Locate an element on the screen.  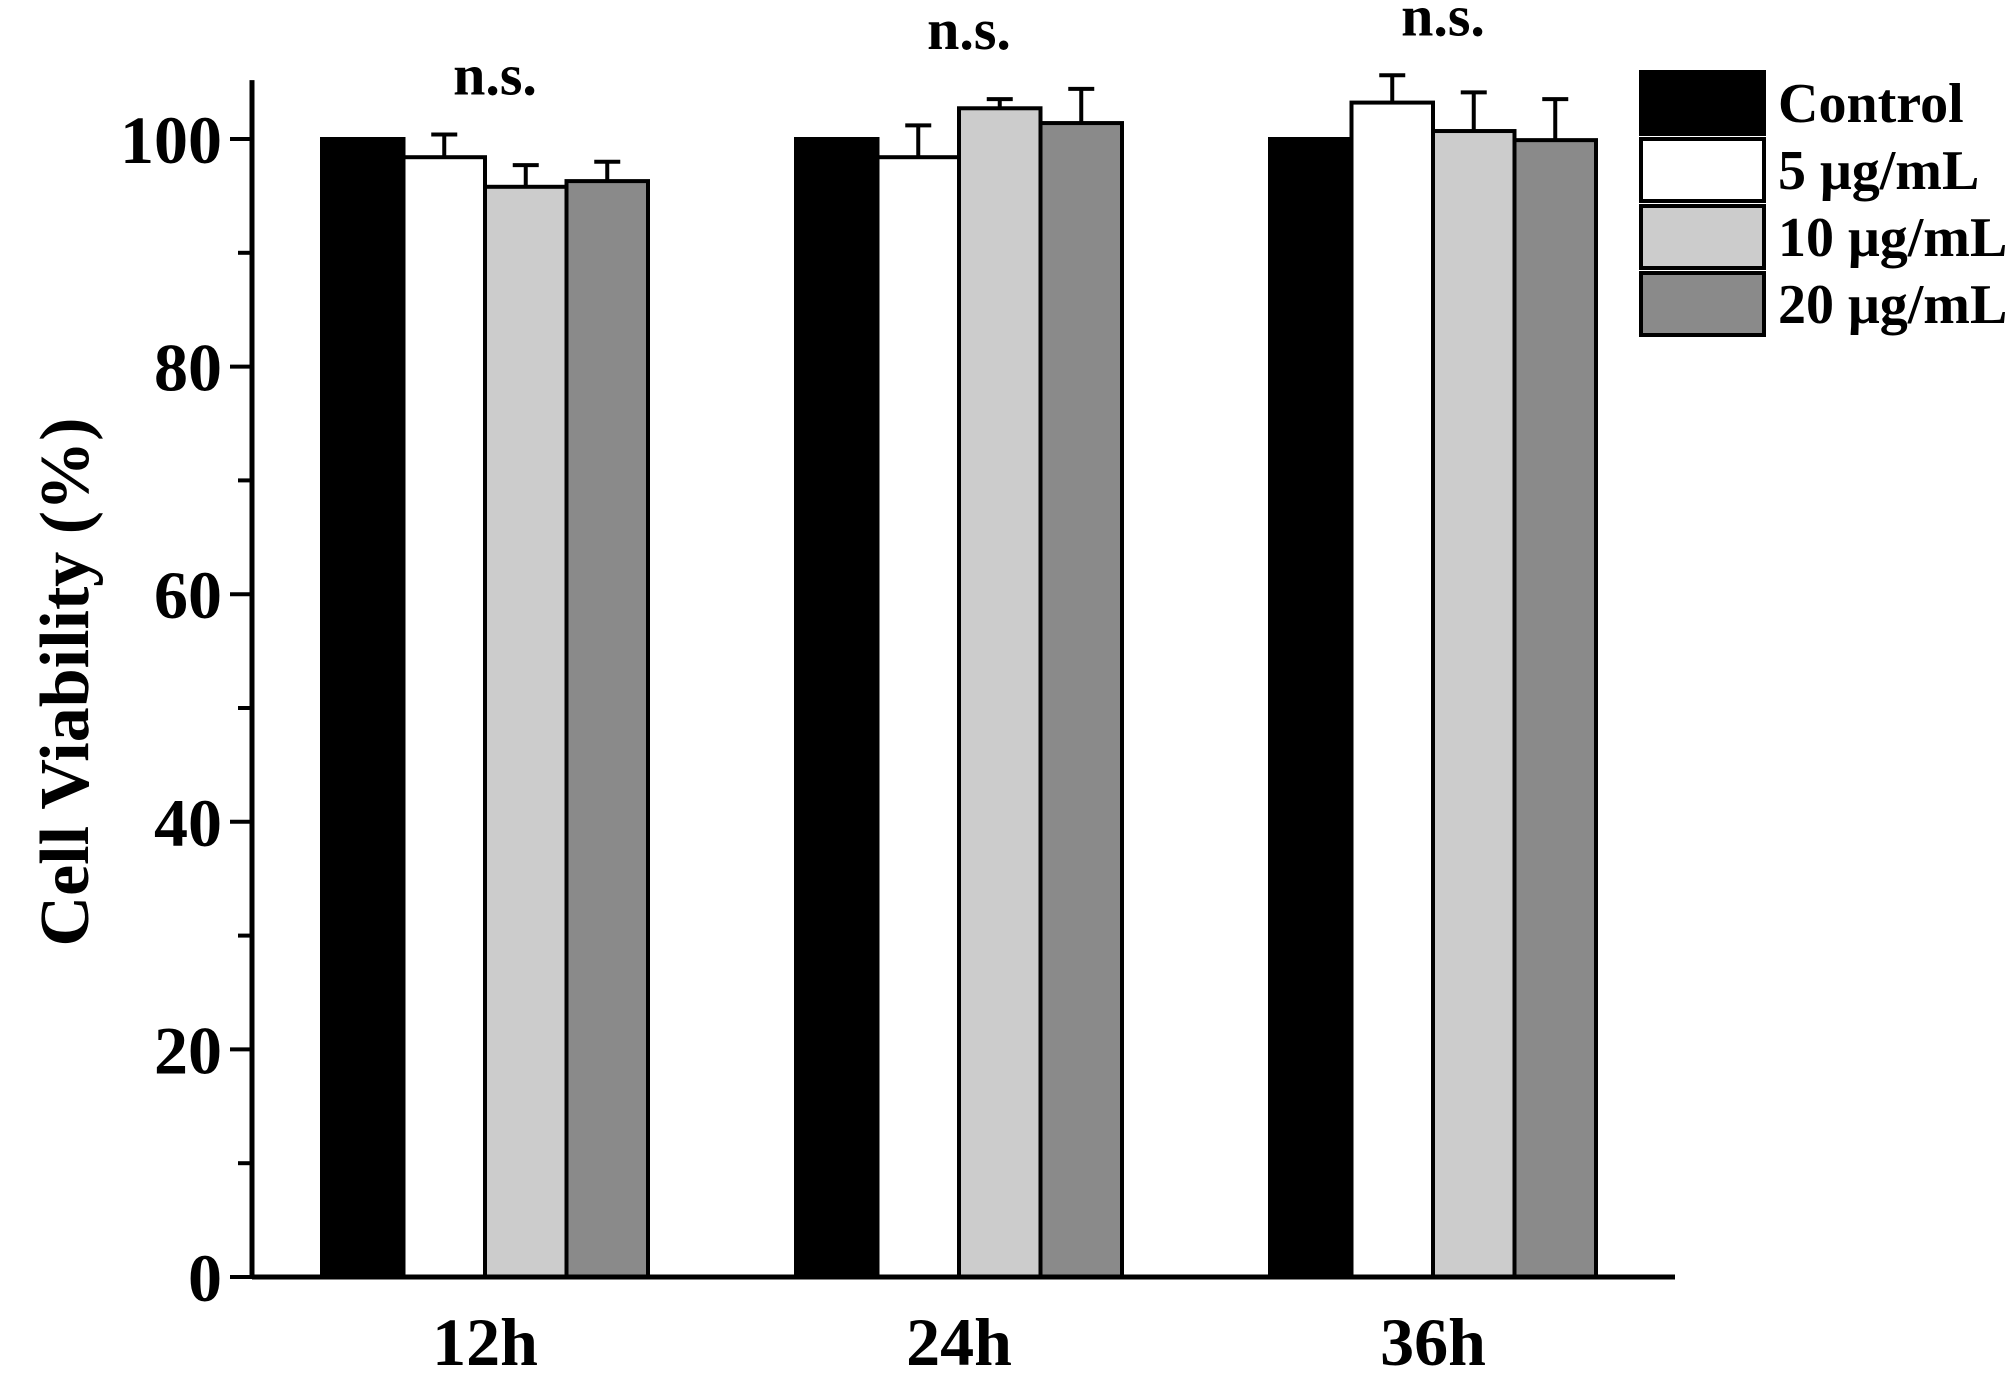
y-tick-label-20: 20 is located at coordinates (188, 1050).